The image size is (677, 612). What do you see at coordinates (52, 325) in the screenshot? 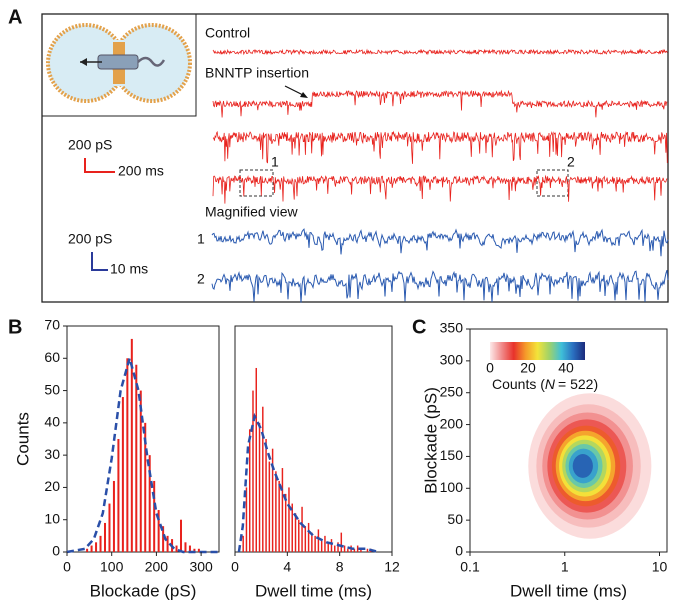
I see `y-tick-label: 70` at bounding box center [52, 325].